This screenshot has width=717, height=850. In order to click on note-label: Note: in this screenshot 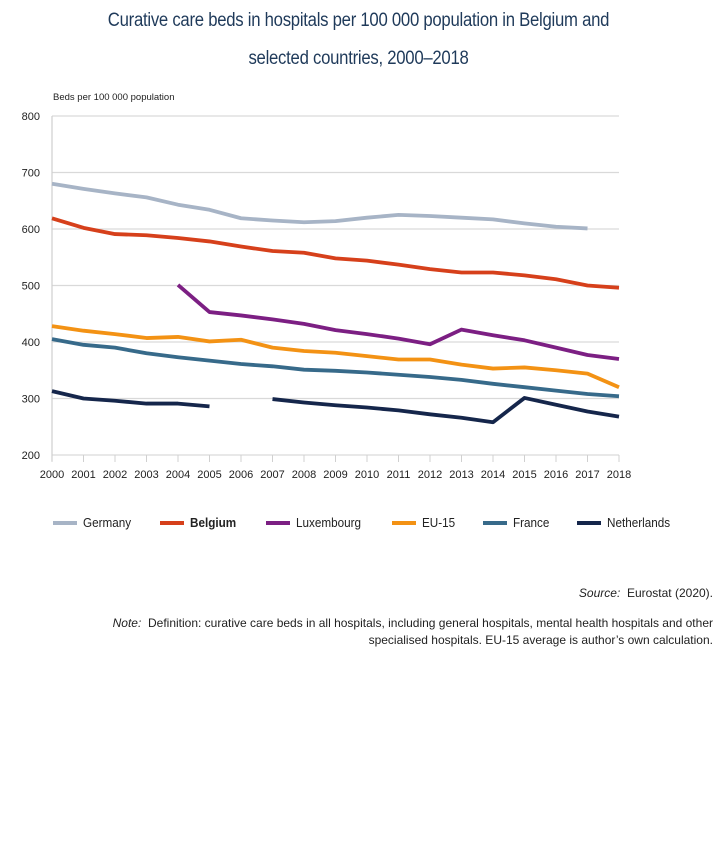, I will do `click(127, 623)`.